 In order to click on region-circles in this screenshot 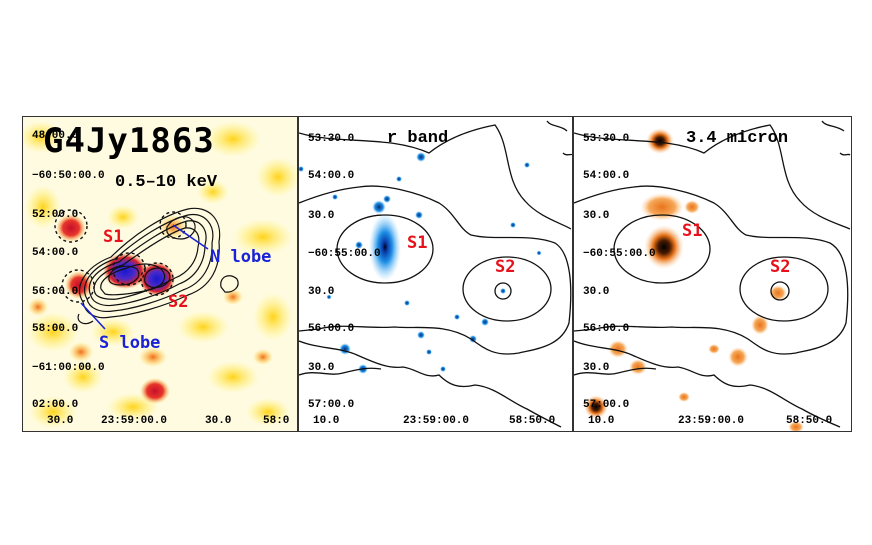, I will do `click(120, 256)`.